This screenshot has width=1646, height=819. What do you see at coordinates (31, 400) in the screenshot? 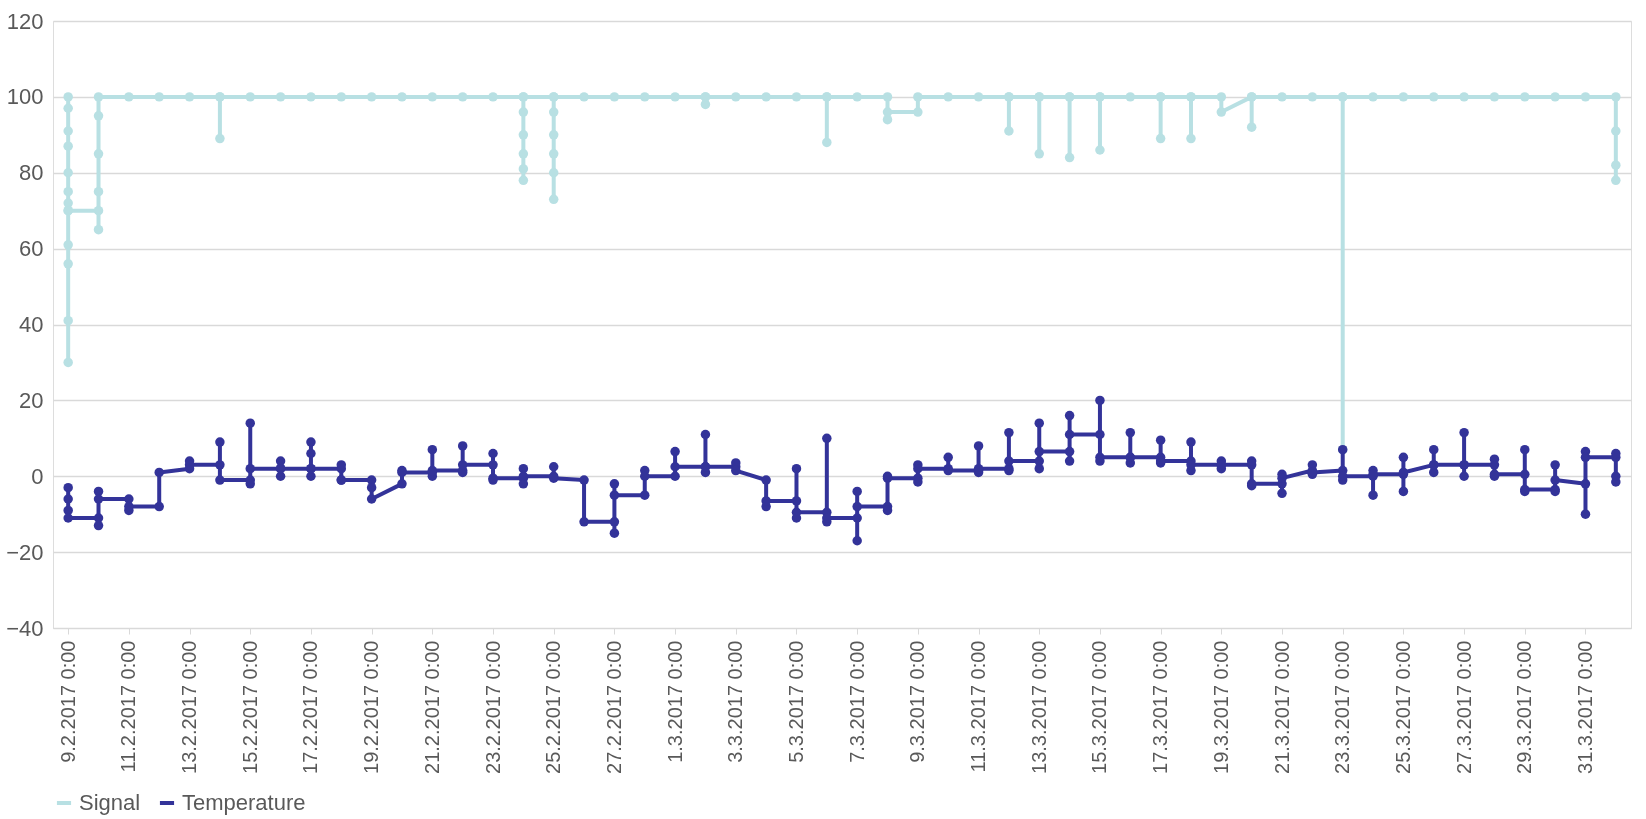
I see `y-tick-label: 20` at bounding box center [31, 400].